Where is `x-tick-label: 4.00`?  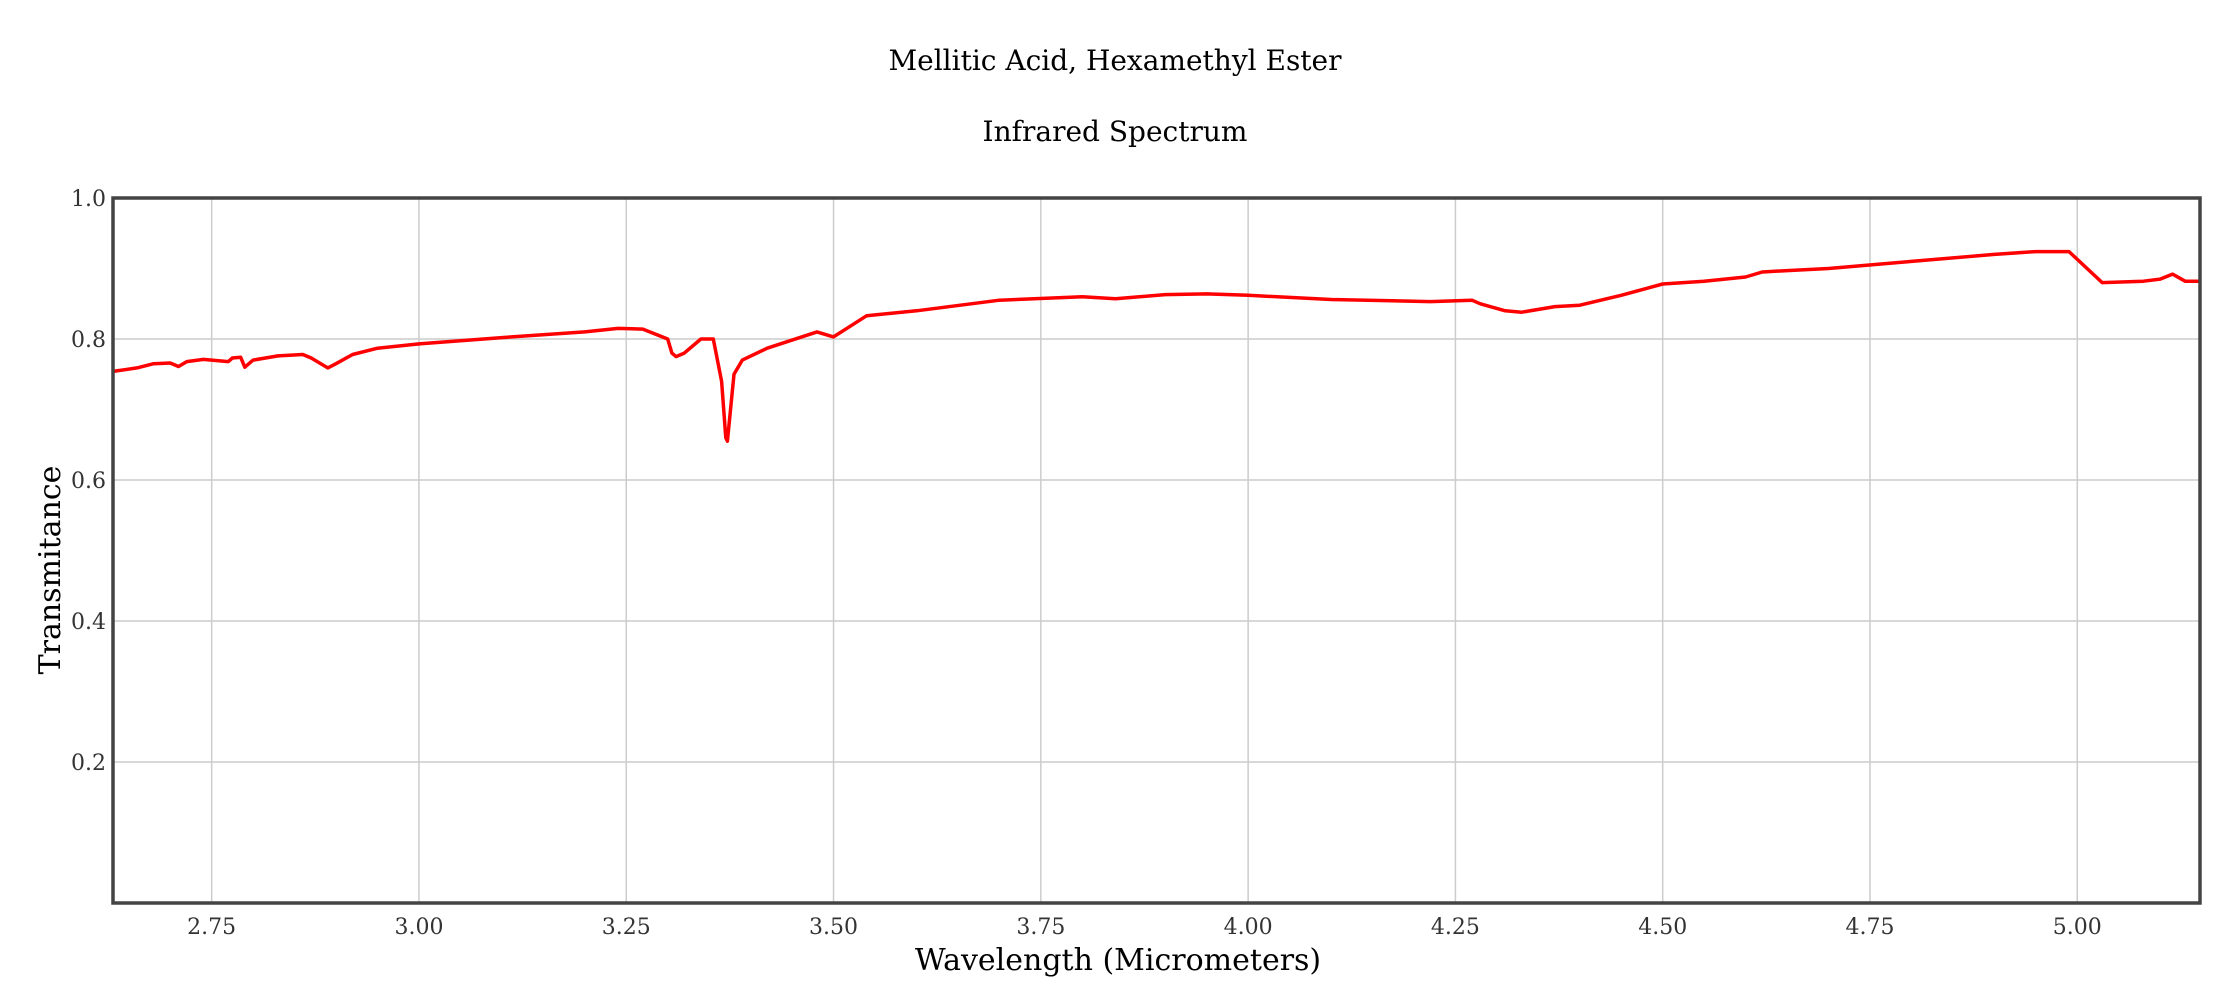
x-tick-label: 4.00 is located at coordinates (1248, 927).